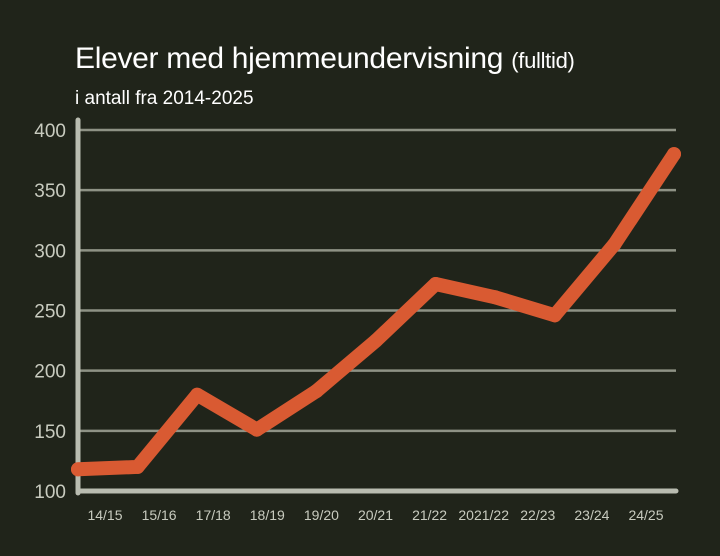 Image resolution: width=720 pixels, height=556 pixels. I want to click on y-tick-label: 300, so click(50, 251).